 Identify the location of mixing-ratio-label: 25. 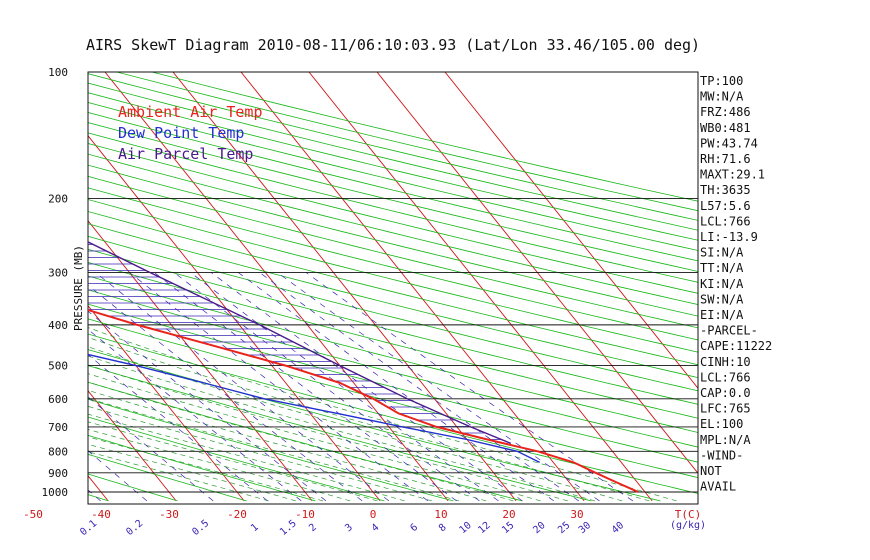
(564, 528).